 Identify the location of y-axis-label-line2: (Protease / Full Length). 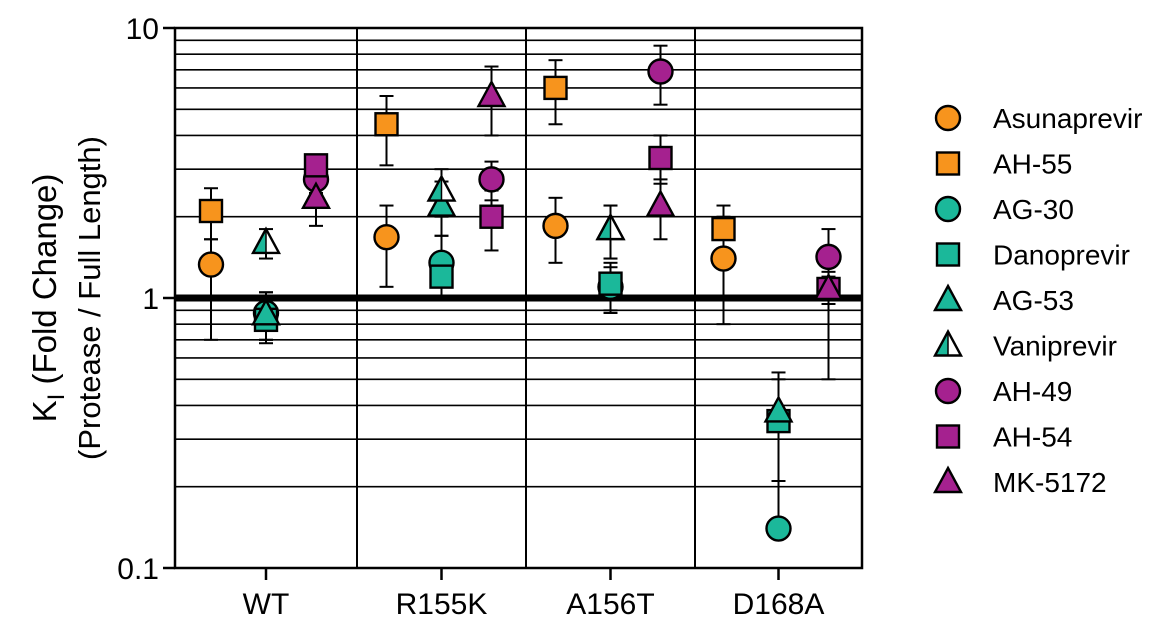
(89, 298).